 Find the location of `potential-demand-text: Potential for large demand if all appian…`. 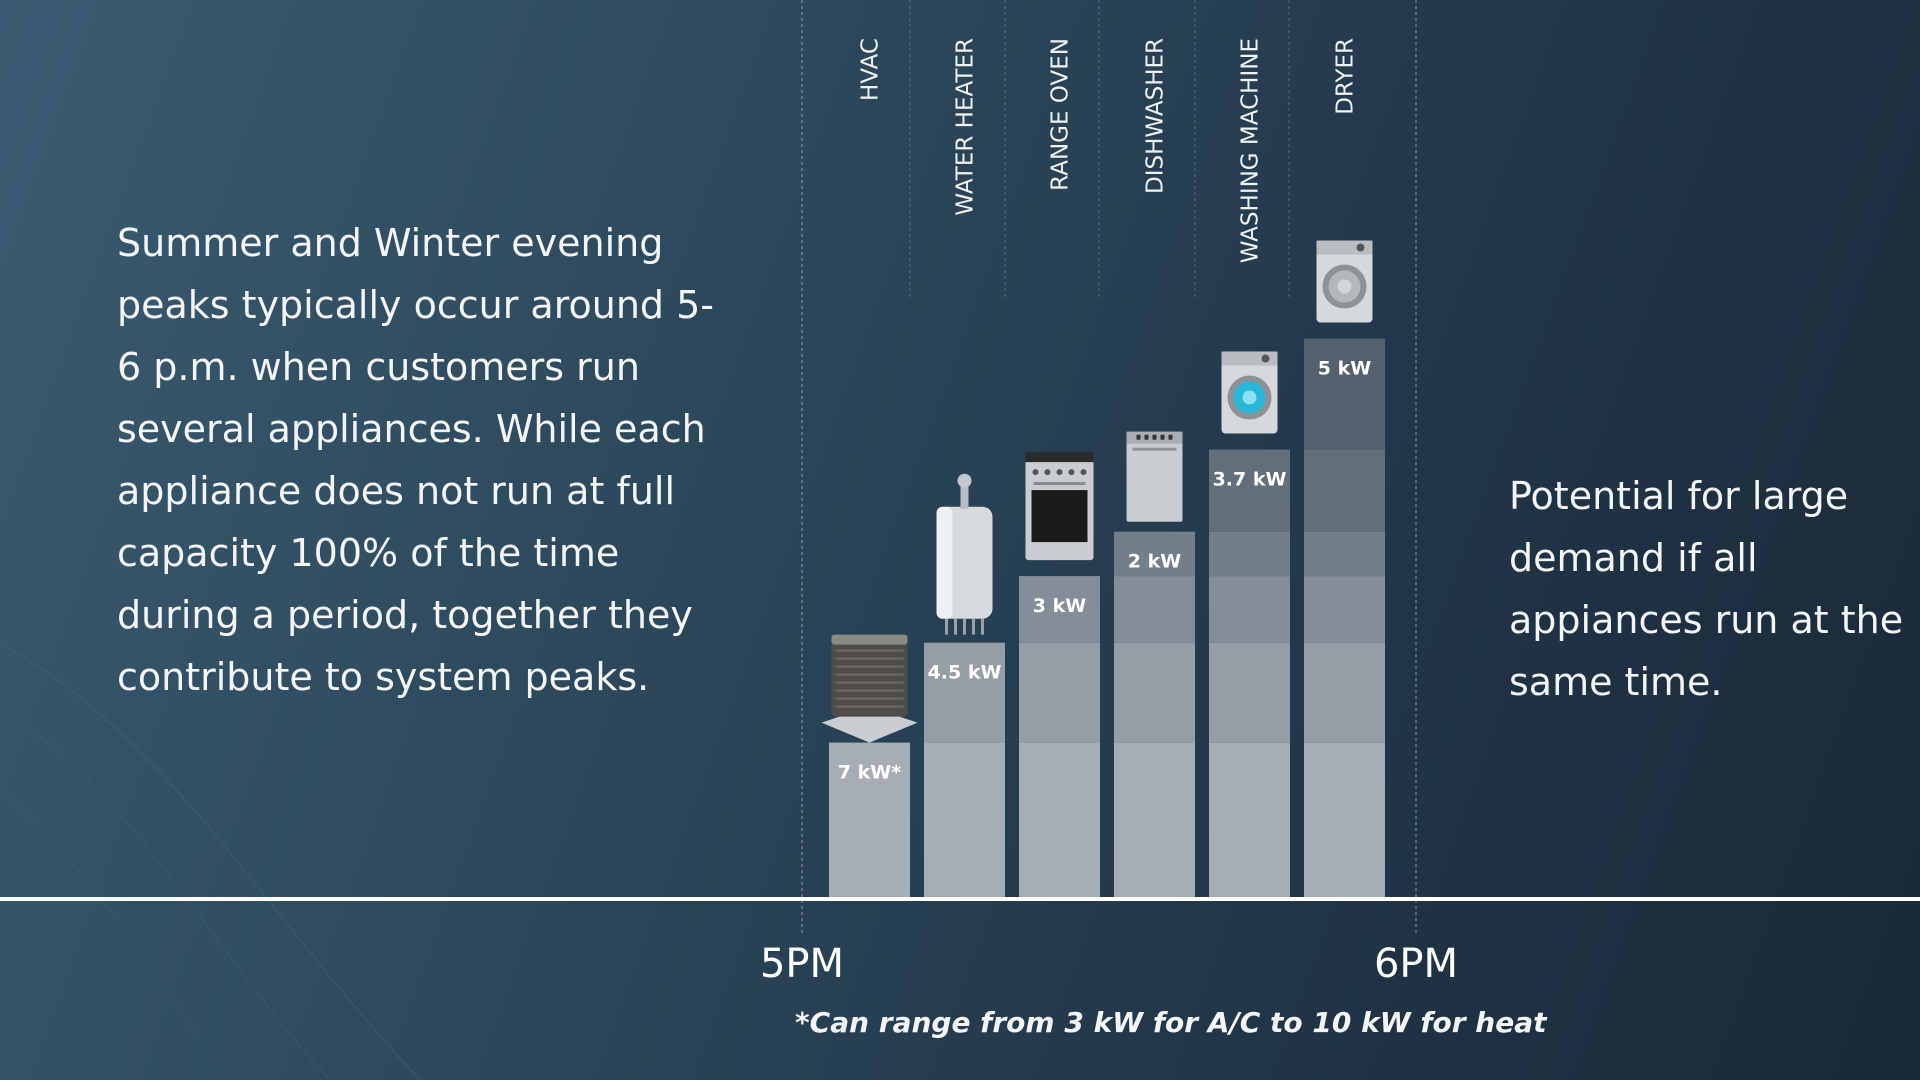

potential-demand-text: Potential for large demand if all appian… is located at coordinates (1706, 589).